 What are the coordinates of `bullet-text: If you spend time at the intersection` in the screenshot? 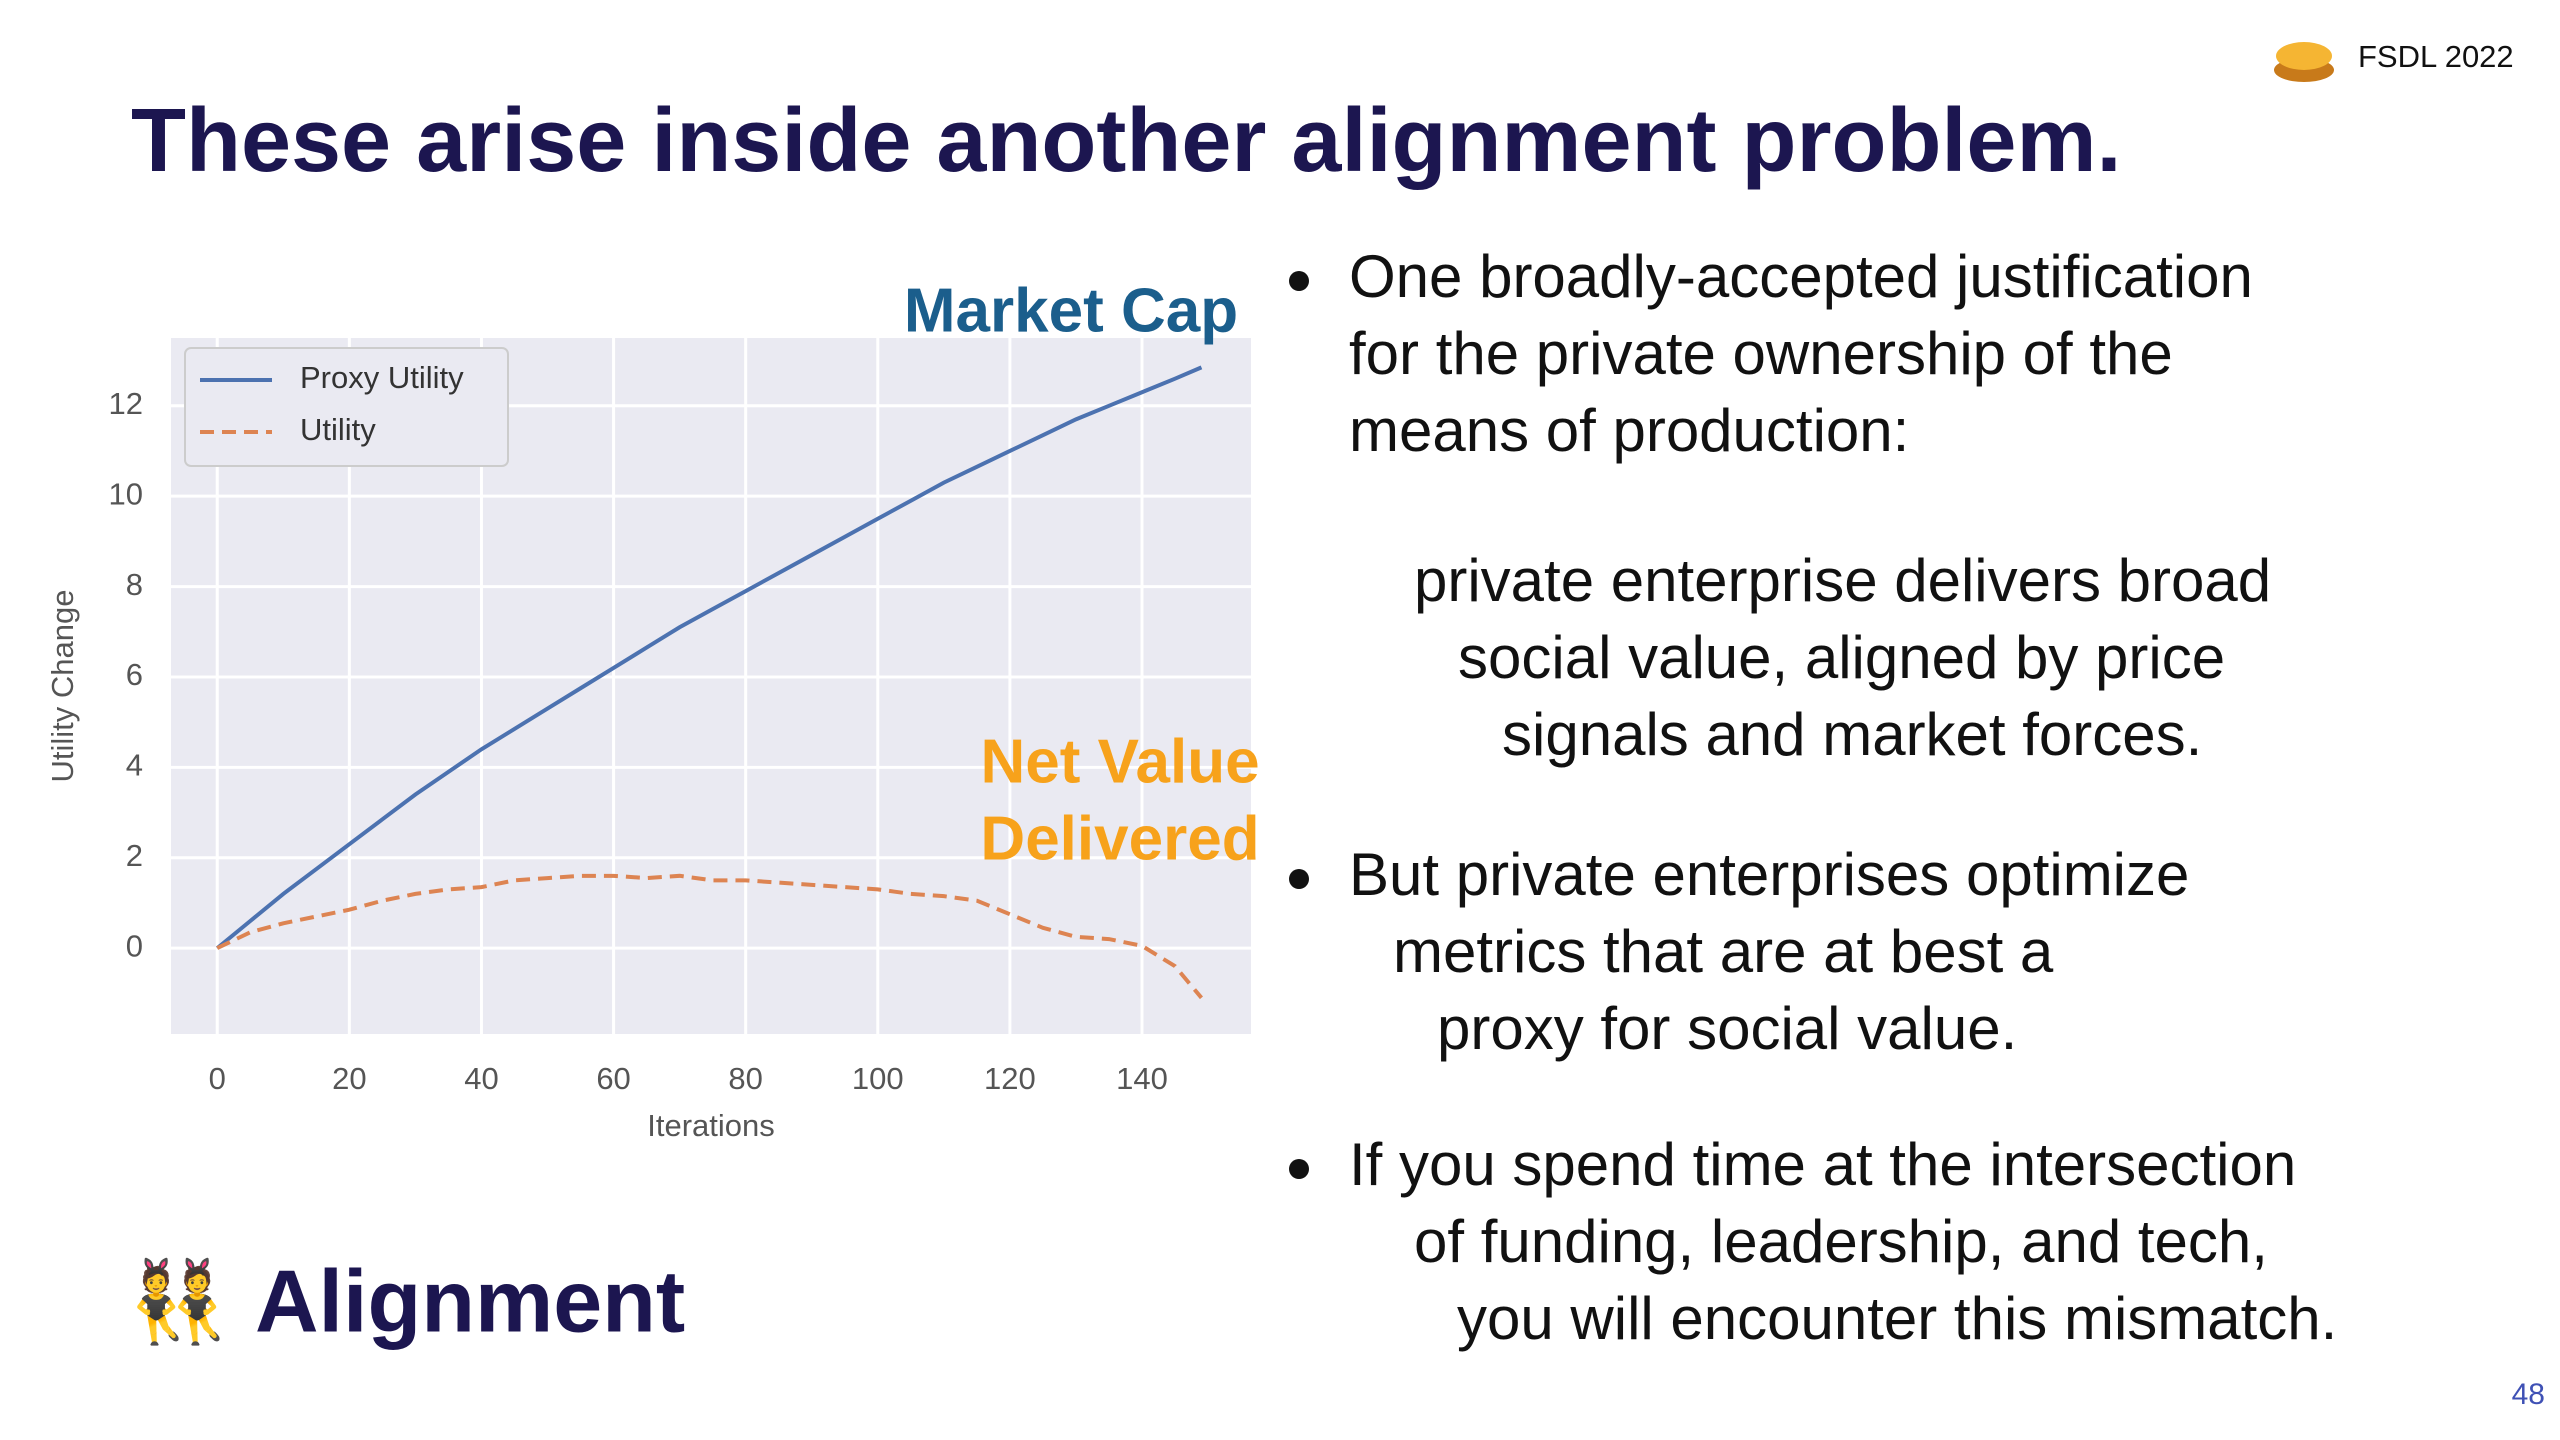 It's located at (1822, 1164).